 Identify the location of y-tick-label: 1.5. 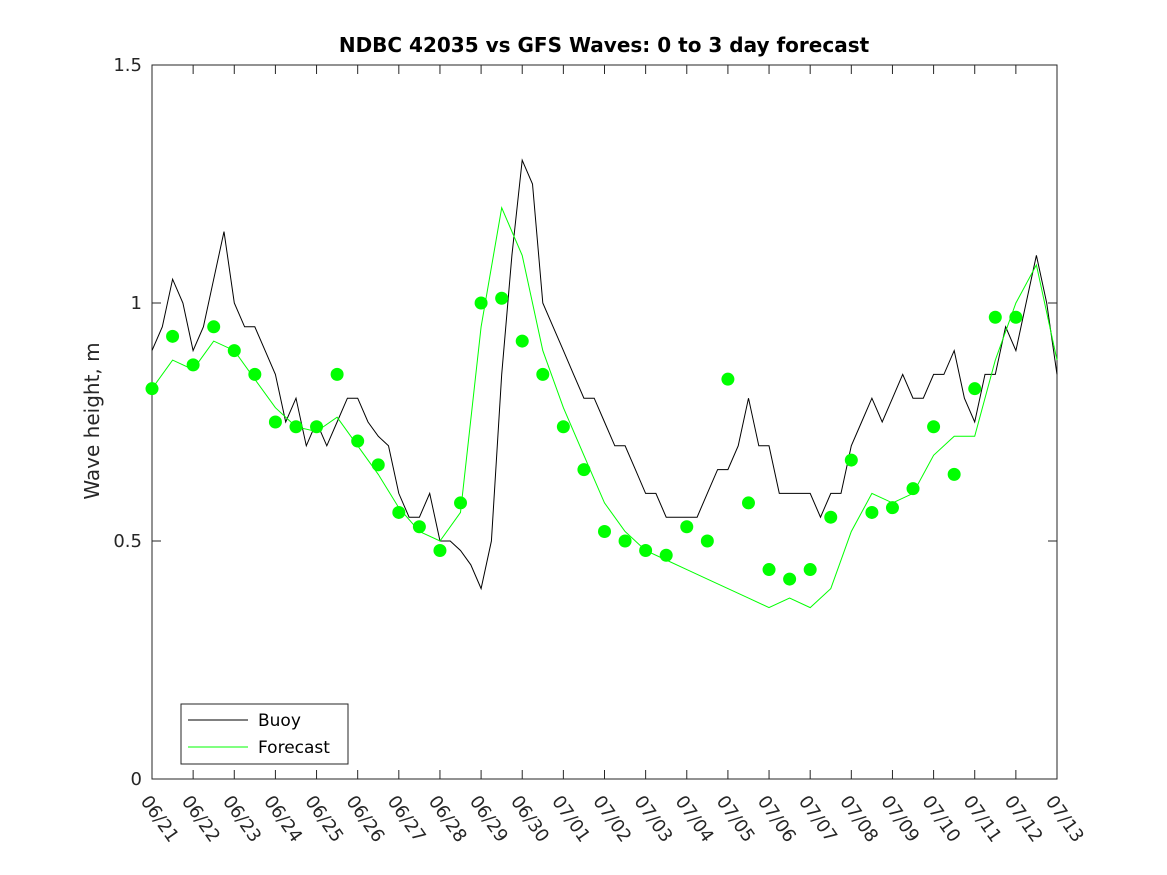
(127, 65).